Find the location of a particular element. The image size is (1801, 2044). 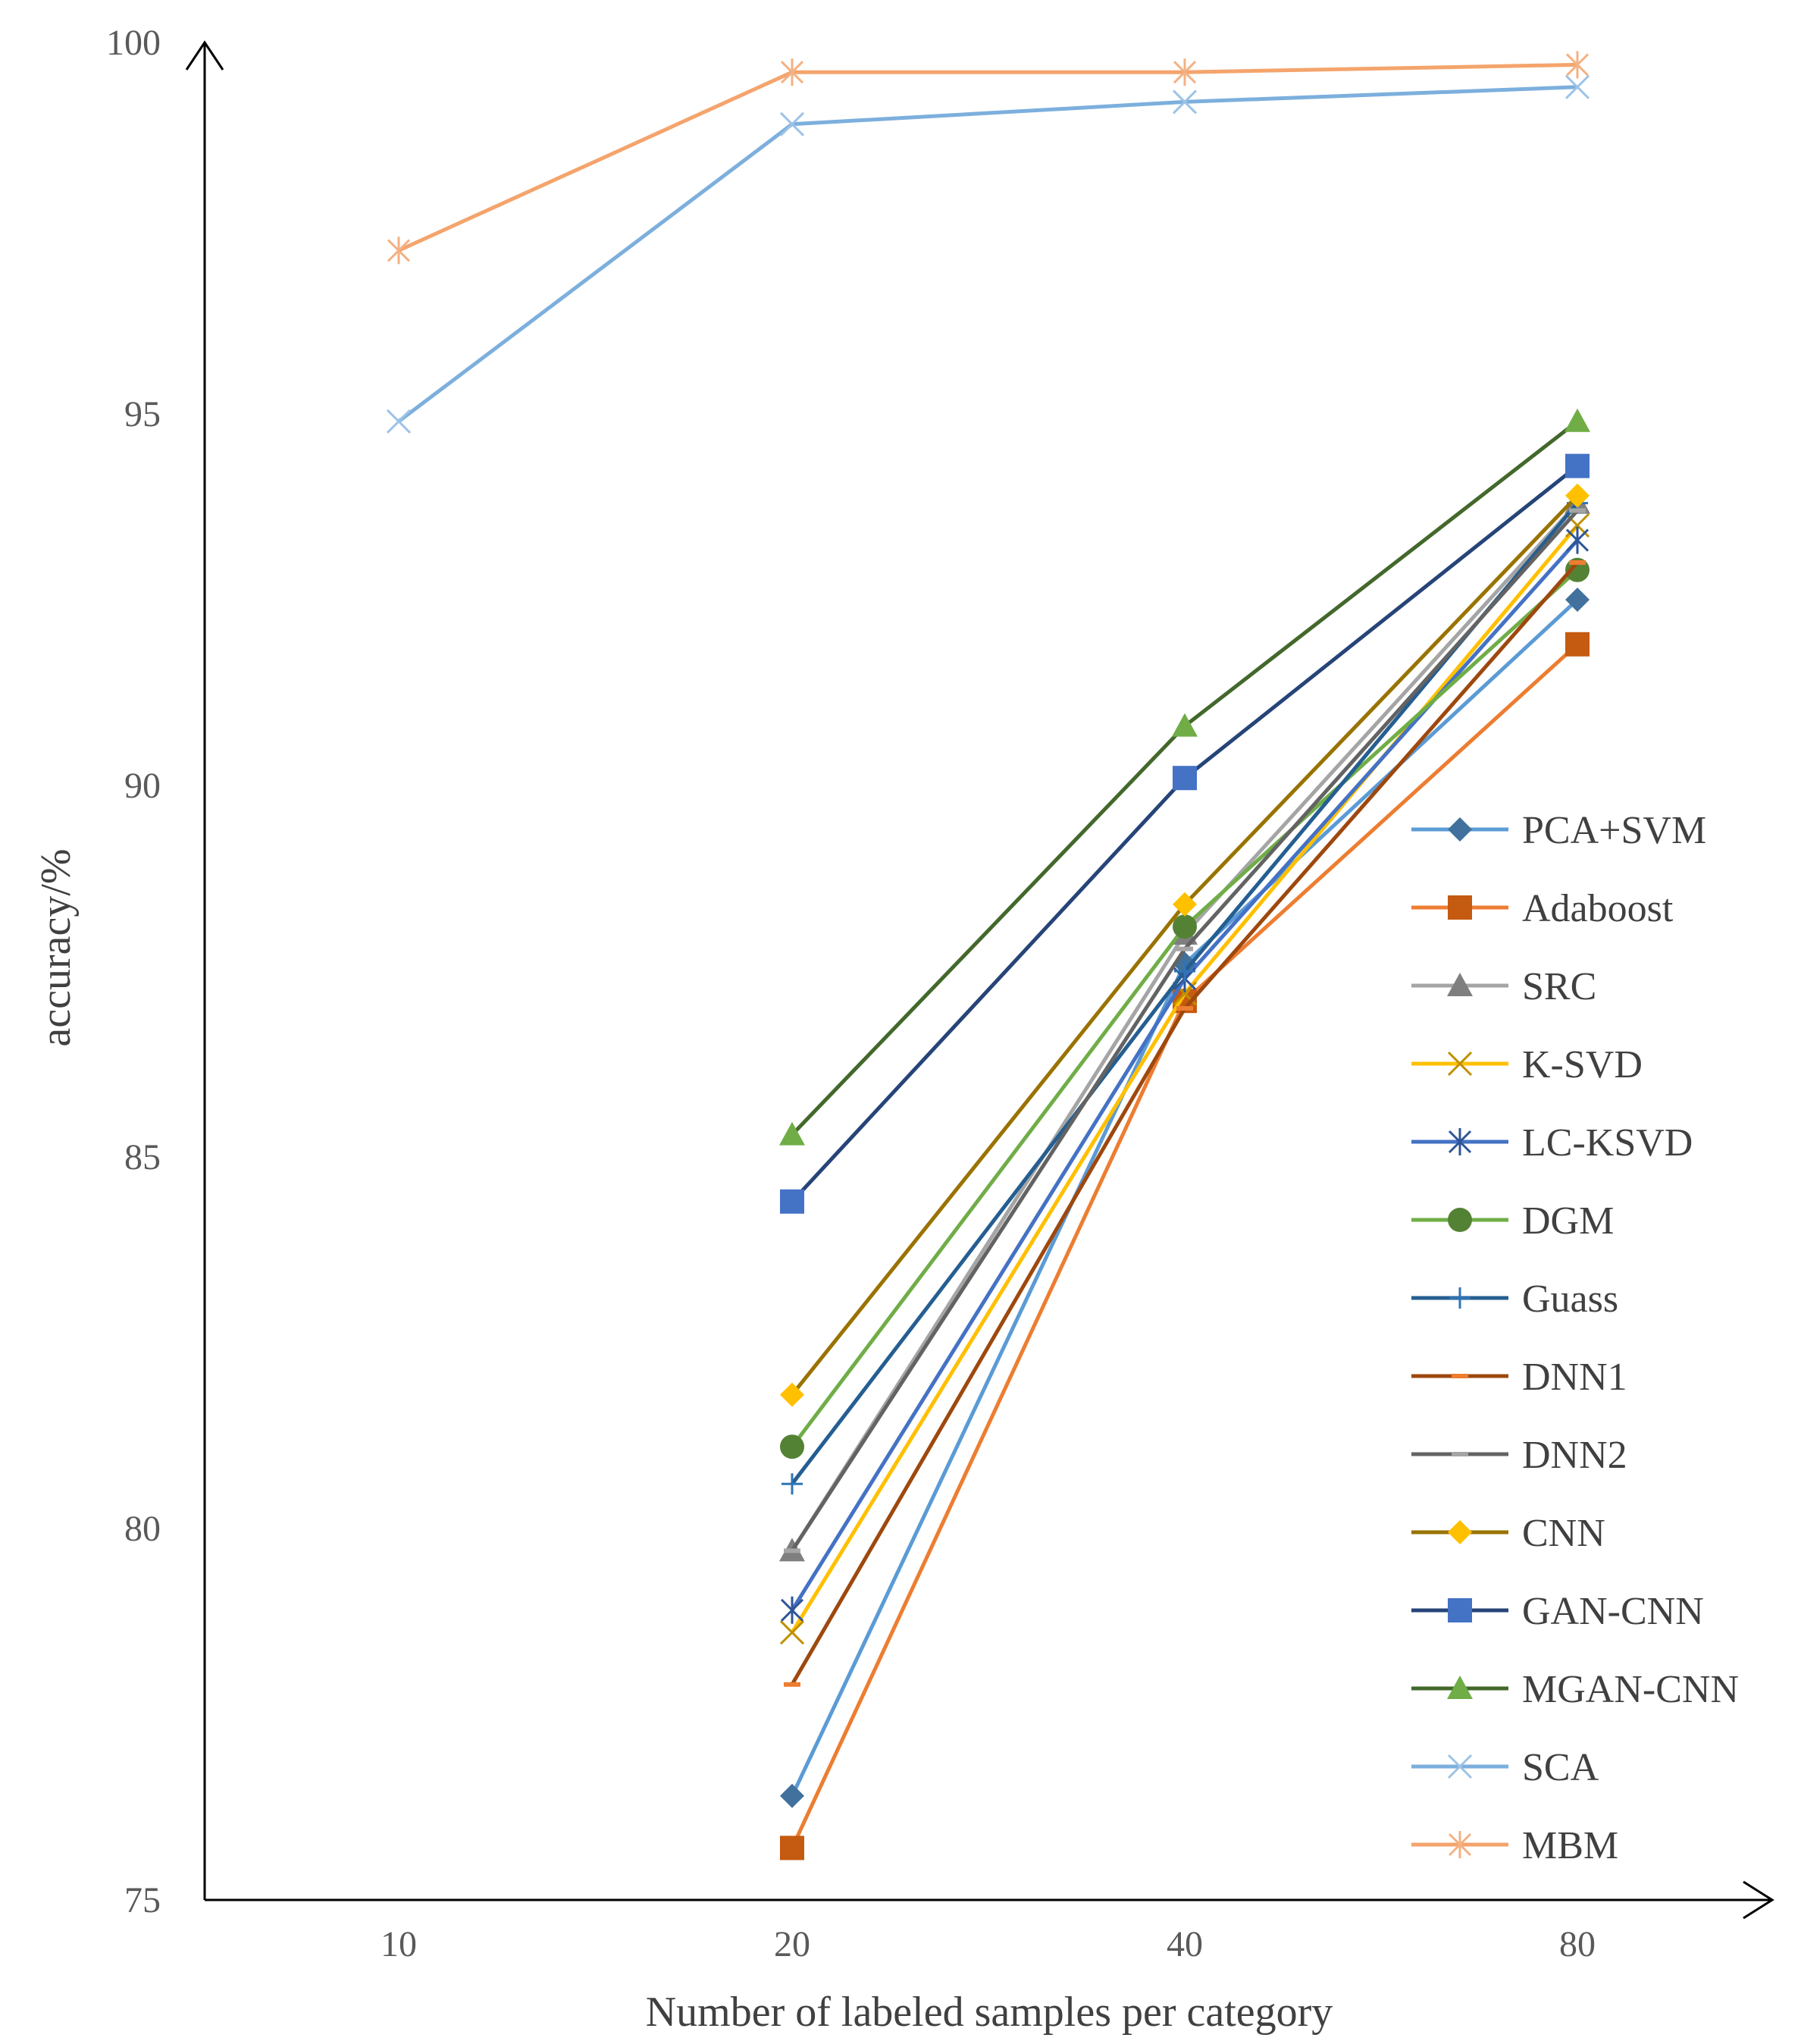

legend-item: LC-KSVD is located at coordinates (1552, 1143).